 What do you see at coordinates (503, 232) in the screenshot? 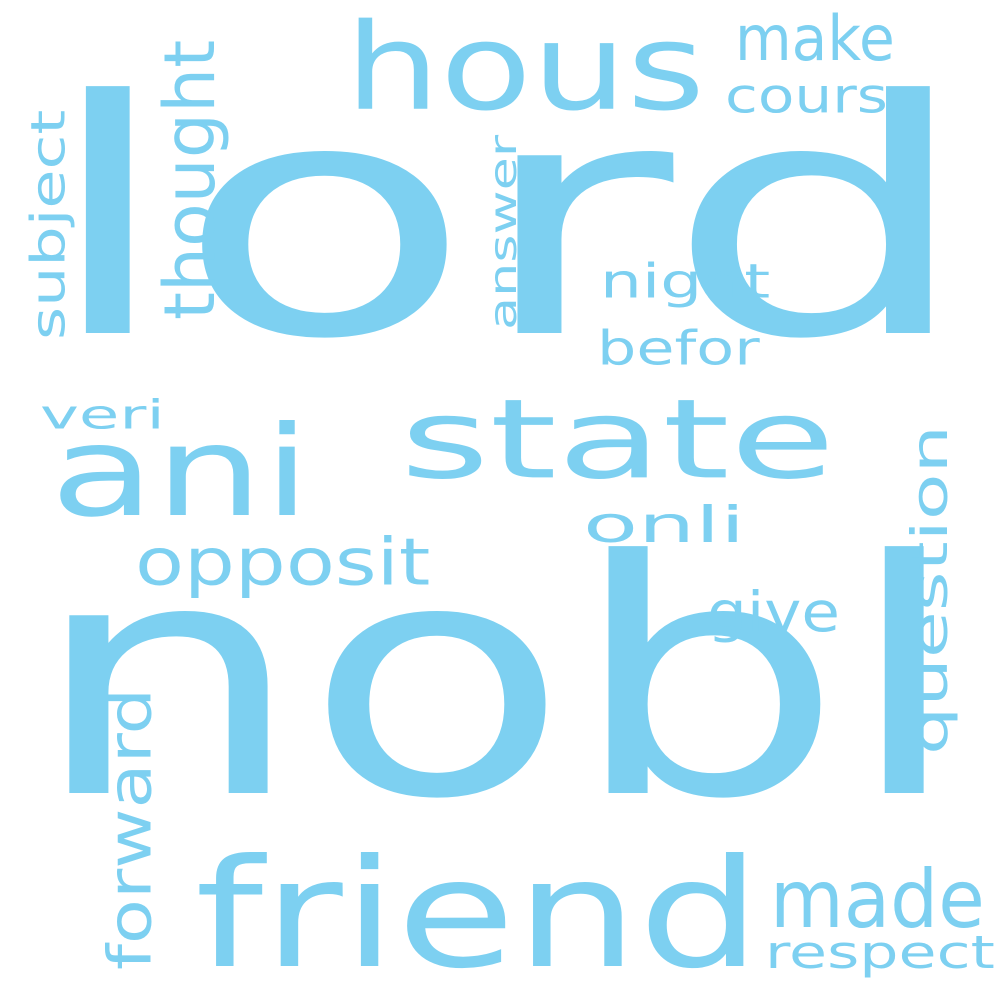
I see `word-answer: answer` at bounding box center [503, 232].